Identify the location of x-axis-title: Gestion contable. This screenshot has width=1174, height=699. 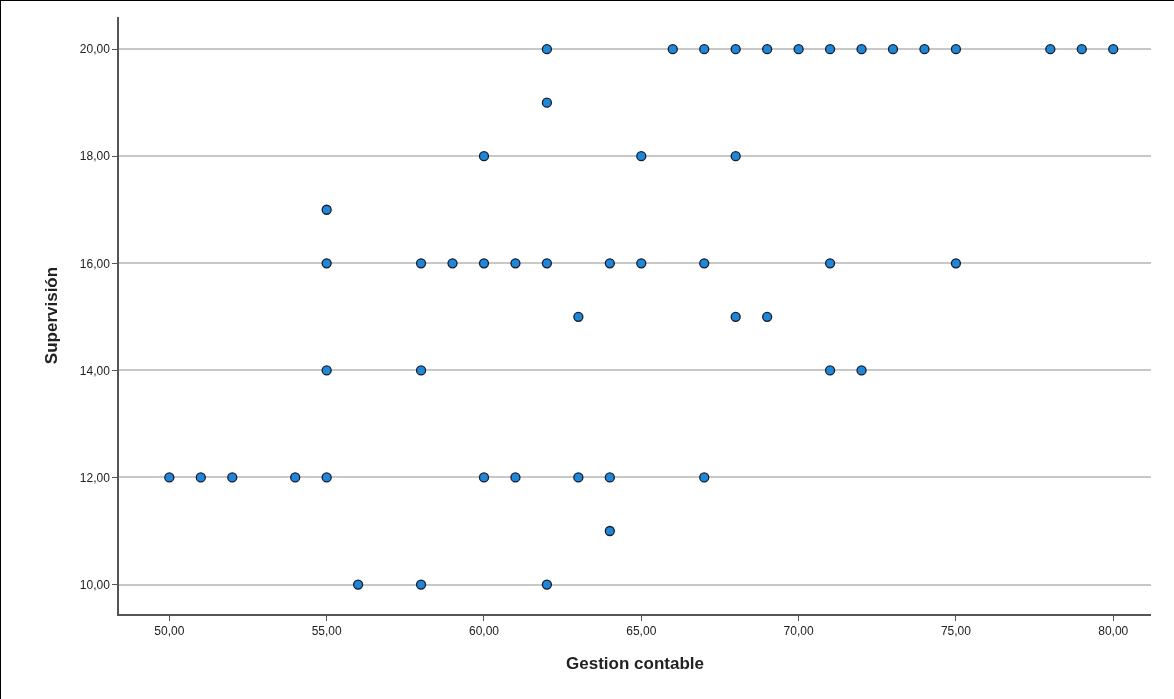
(635, 664).